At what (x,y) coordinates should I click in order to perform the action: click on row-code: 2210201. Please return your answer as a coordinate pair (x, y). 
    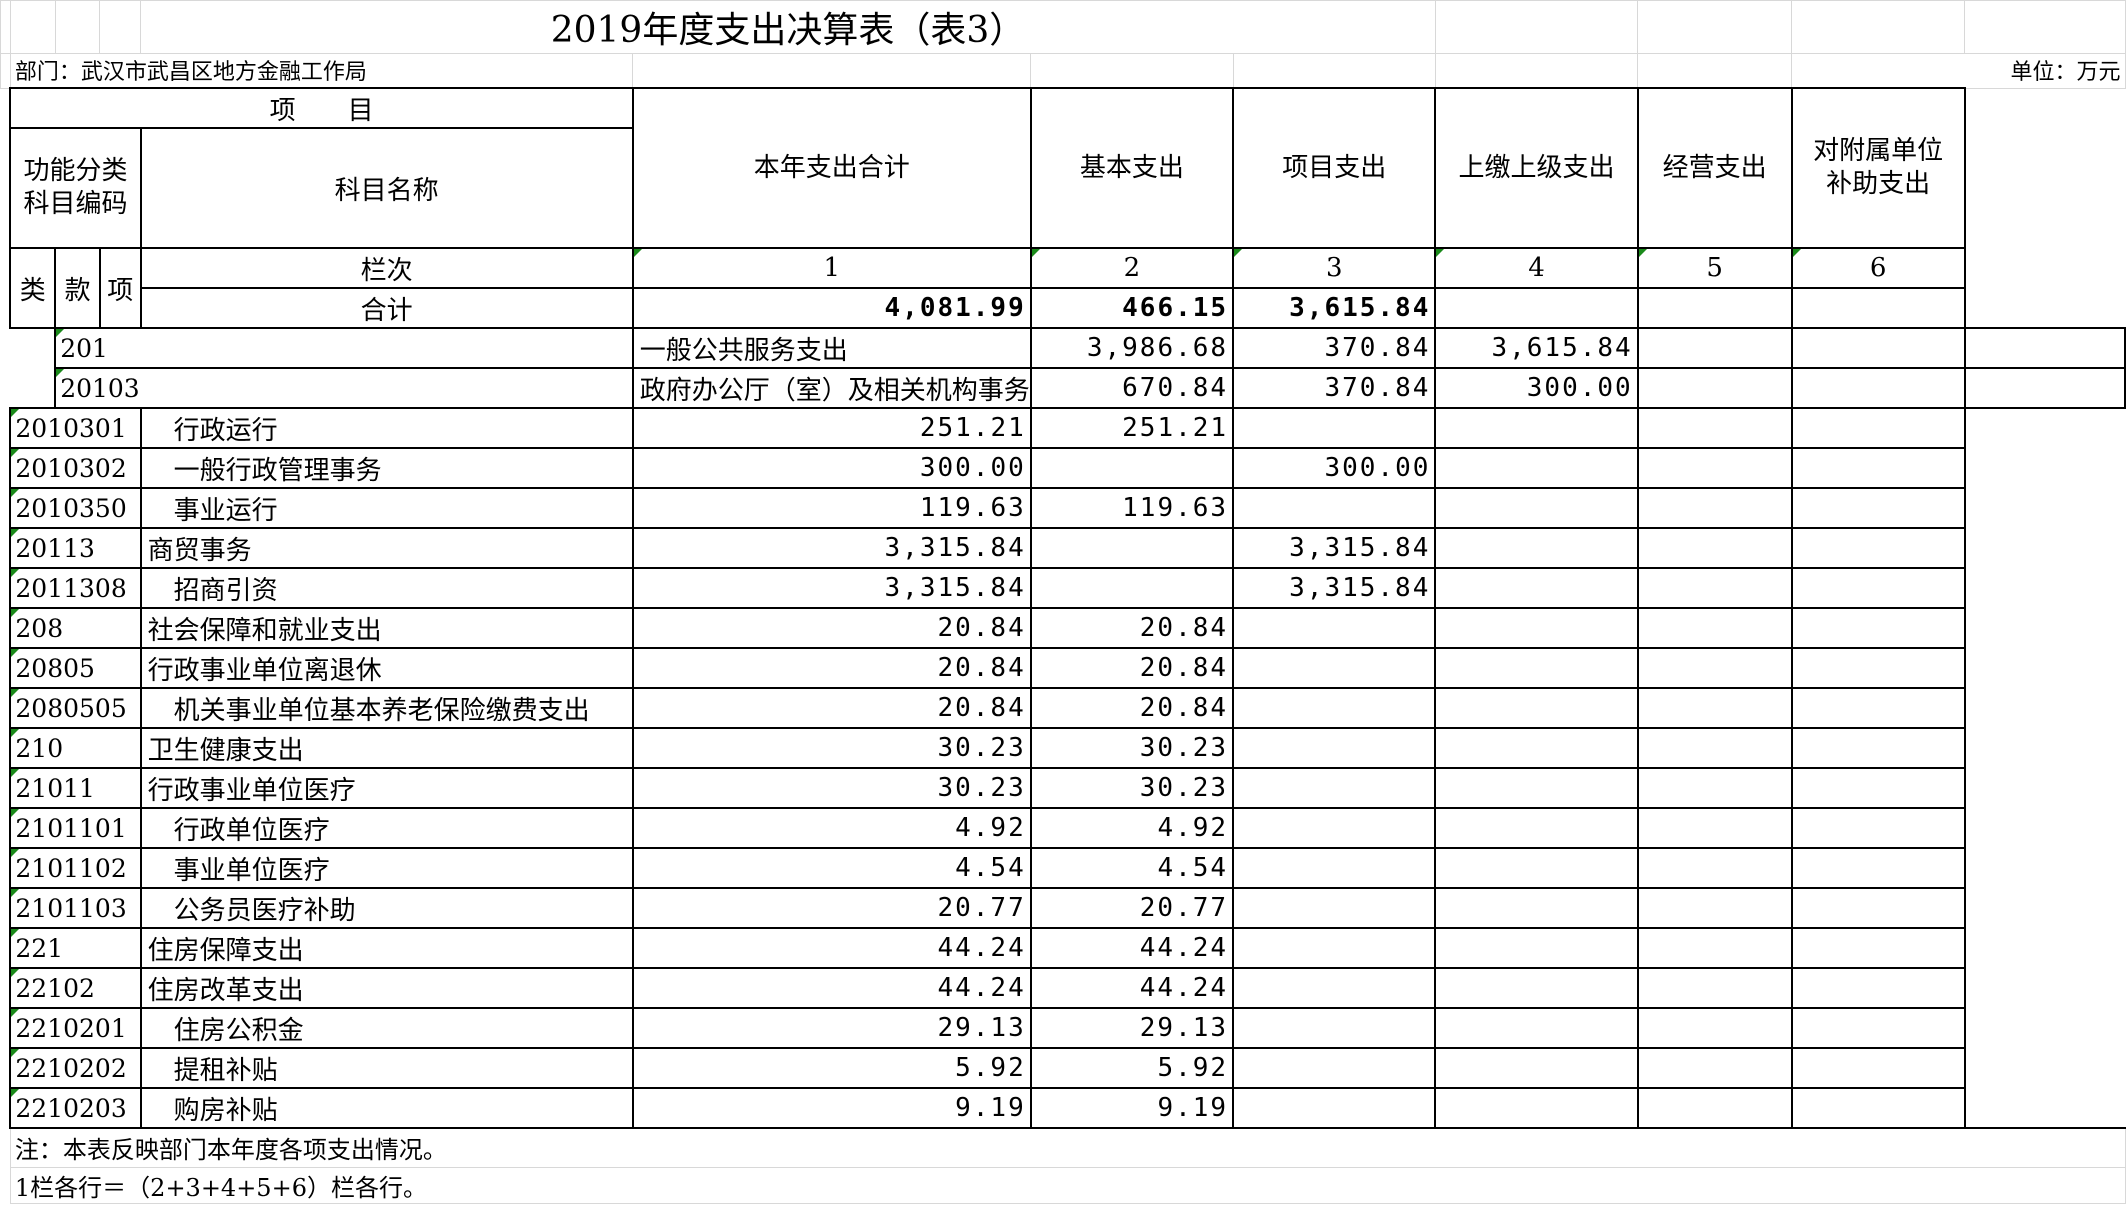
    Looking at the image, I should click on (75, 1028).